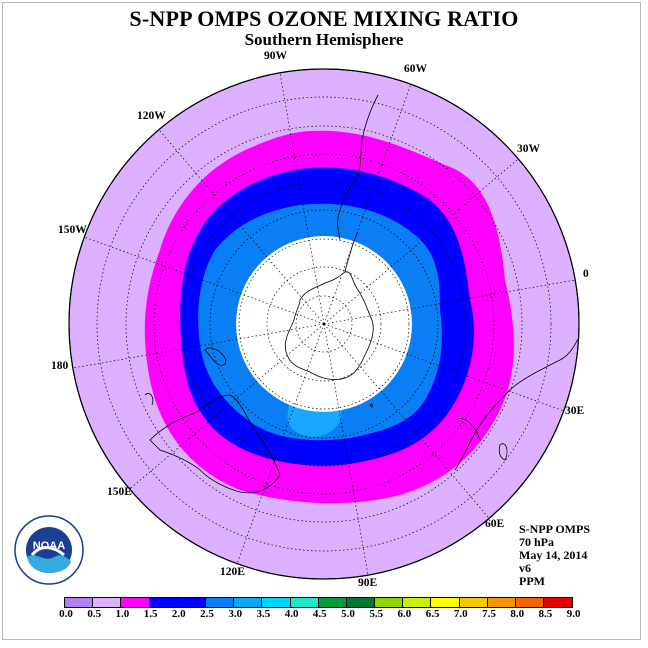  What do you see at coordinates (376, 614) in the screenshot?
I see `color-tick-label: 5.5` at bounding box center [376, 614].